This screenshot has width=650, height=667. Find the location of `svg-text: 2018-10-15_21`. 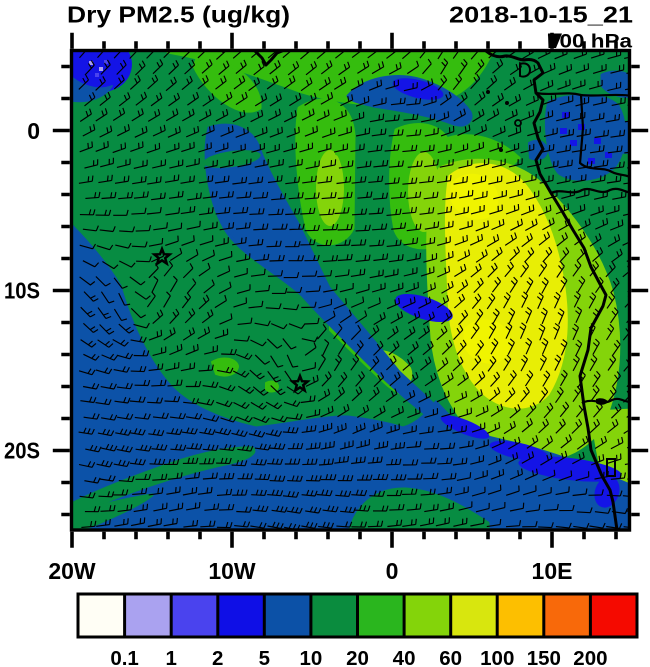

svg-text: 2018-10-15_21 is located at coordinates (541, 15).